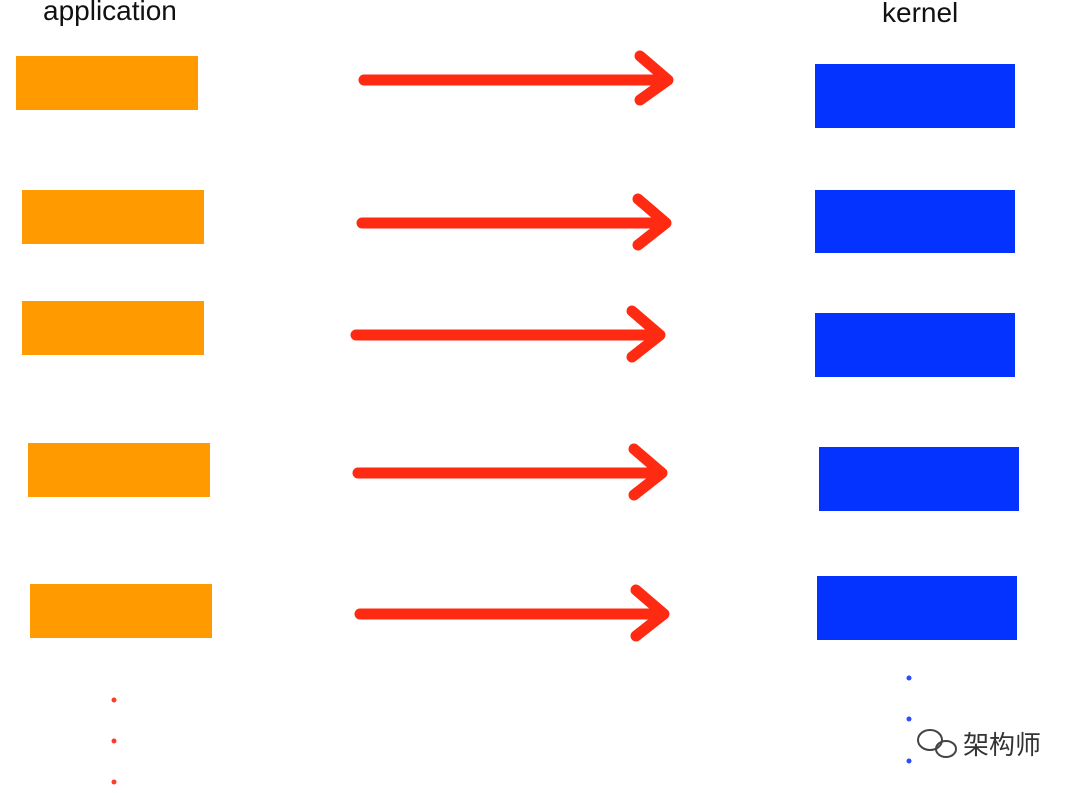  I want to click on kernel-ellipsis, so click(909, 719).